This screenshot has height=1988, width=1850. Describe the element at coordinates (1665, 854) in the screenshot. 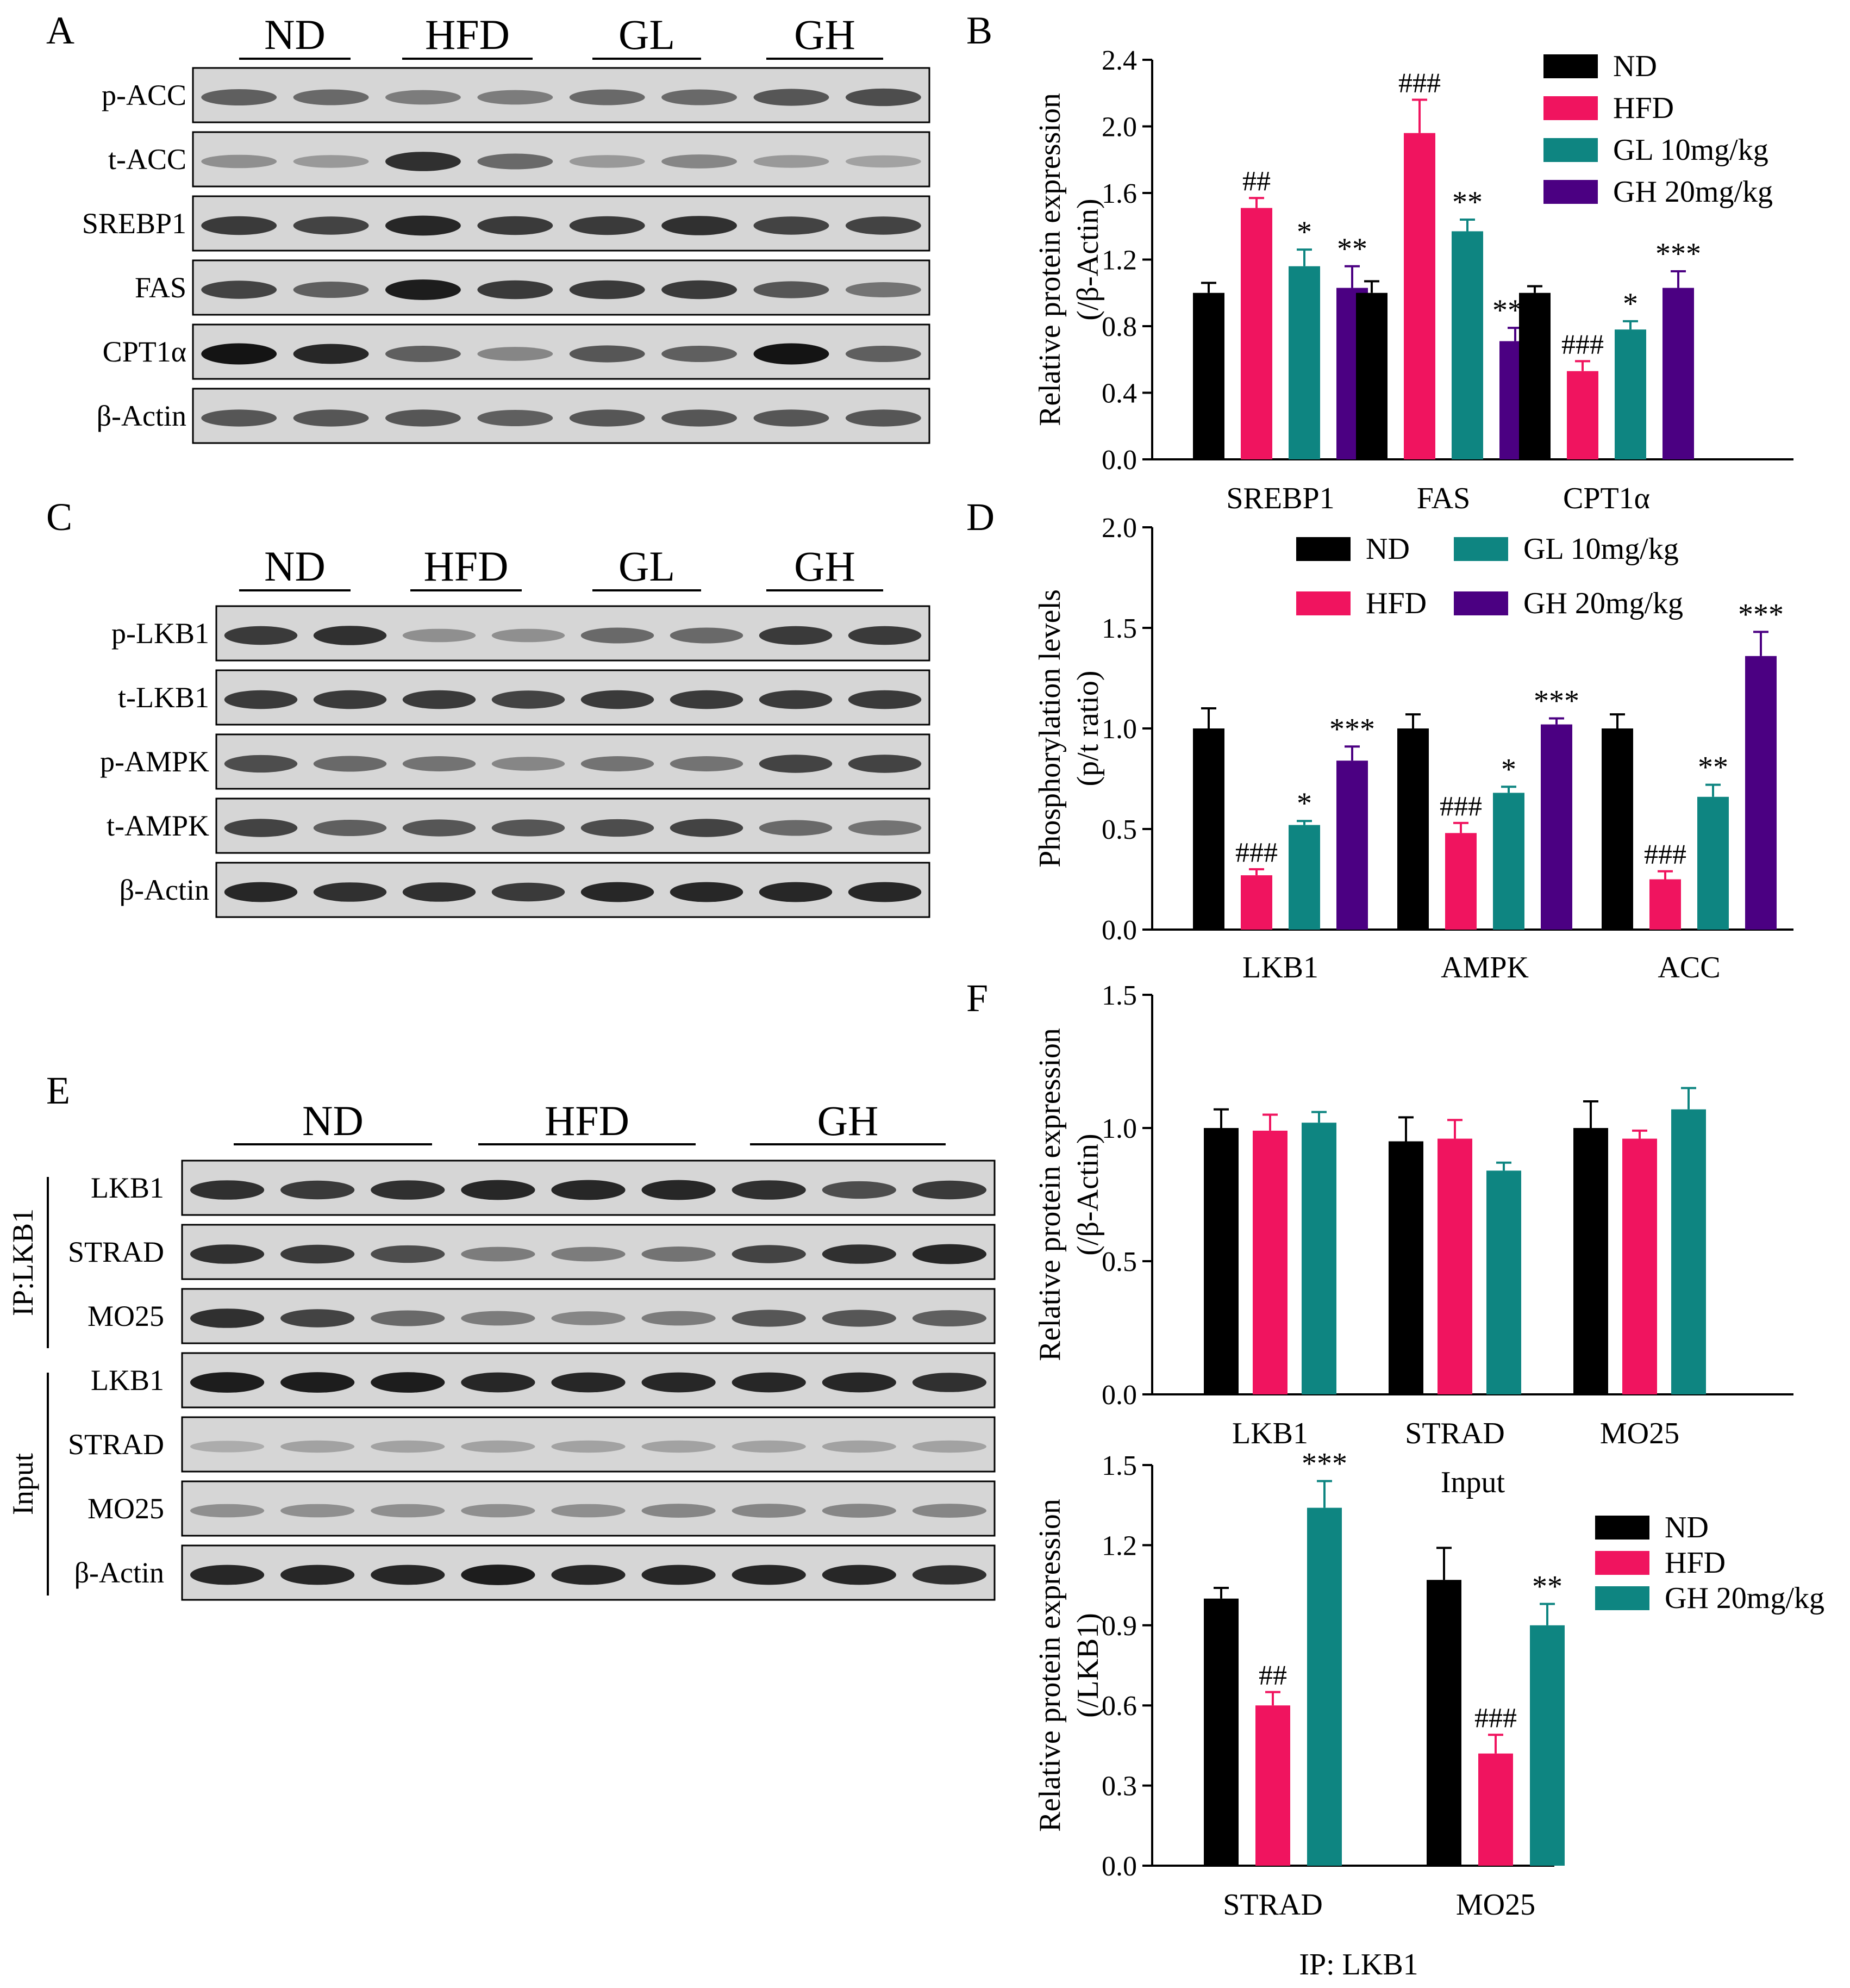

I see `significance-mark: ###` at that location.